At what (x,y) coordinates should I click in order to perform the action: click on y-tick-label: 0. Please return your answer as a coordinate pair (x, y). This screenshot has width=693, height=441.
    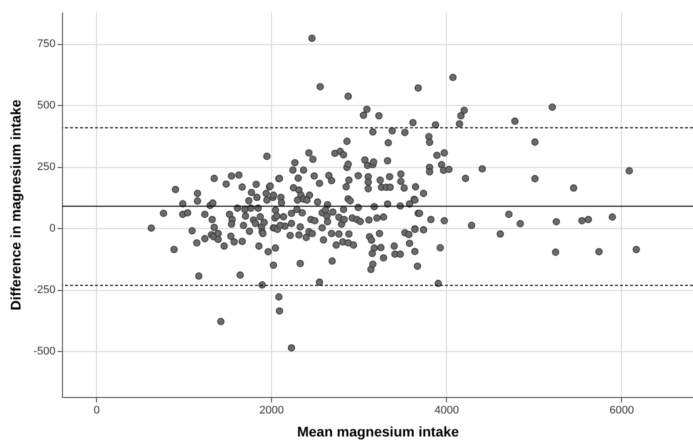
    Looking at the image, I should click on (52, 228).